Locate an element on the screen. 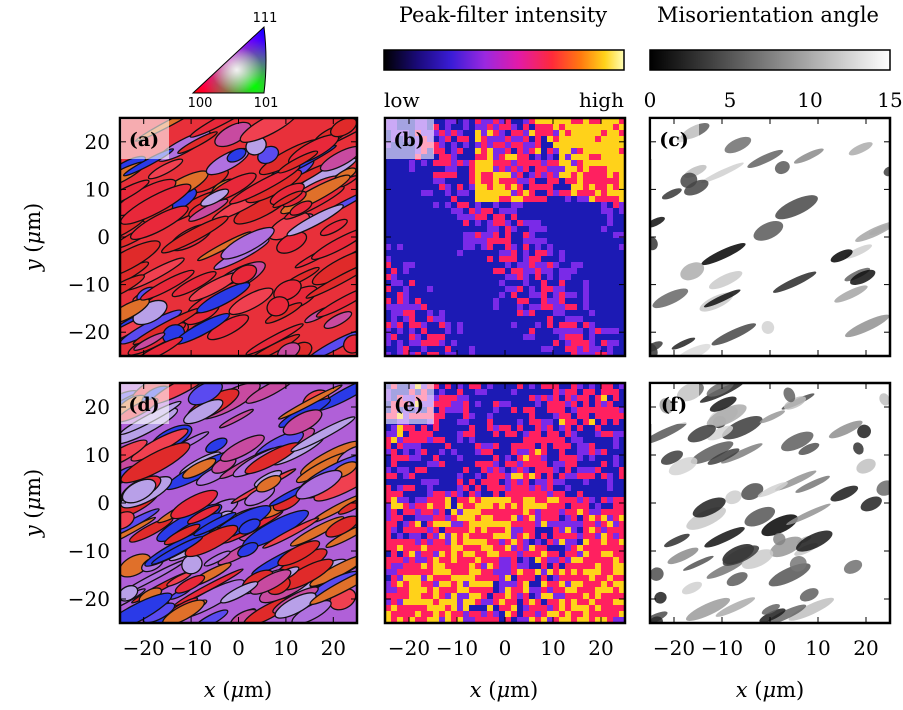 This screenshot has width=903, height=710. panel-a: (a) 20 10 0 −10 −20 is located at coordinates (213, 237).